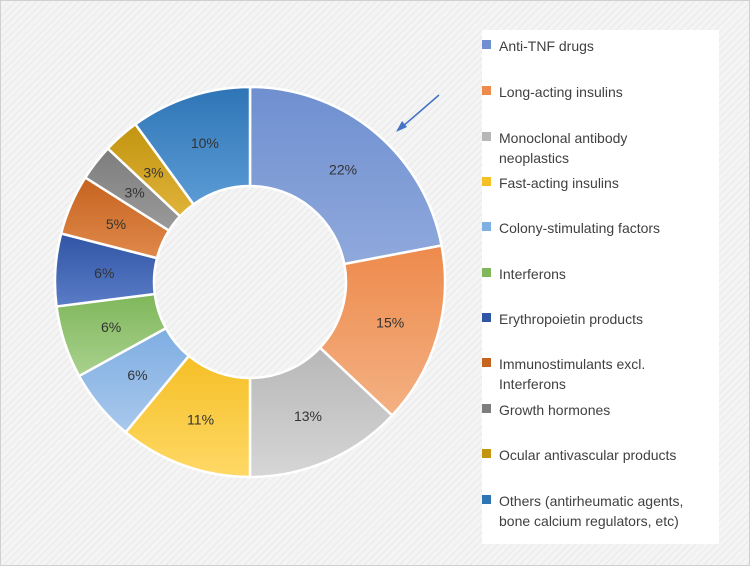 The height and width of the screenshot is (566, 750). What do you see at coordinates (111, 327) in the screenshot?
I see `data-label-interferons: 6%` at bounding box center [111, 327].